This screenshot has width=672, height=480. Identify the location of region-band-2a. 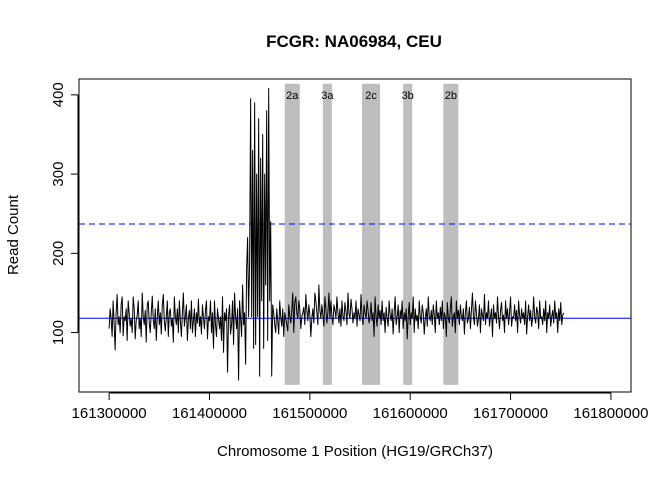
(292, 234).